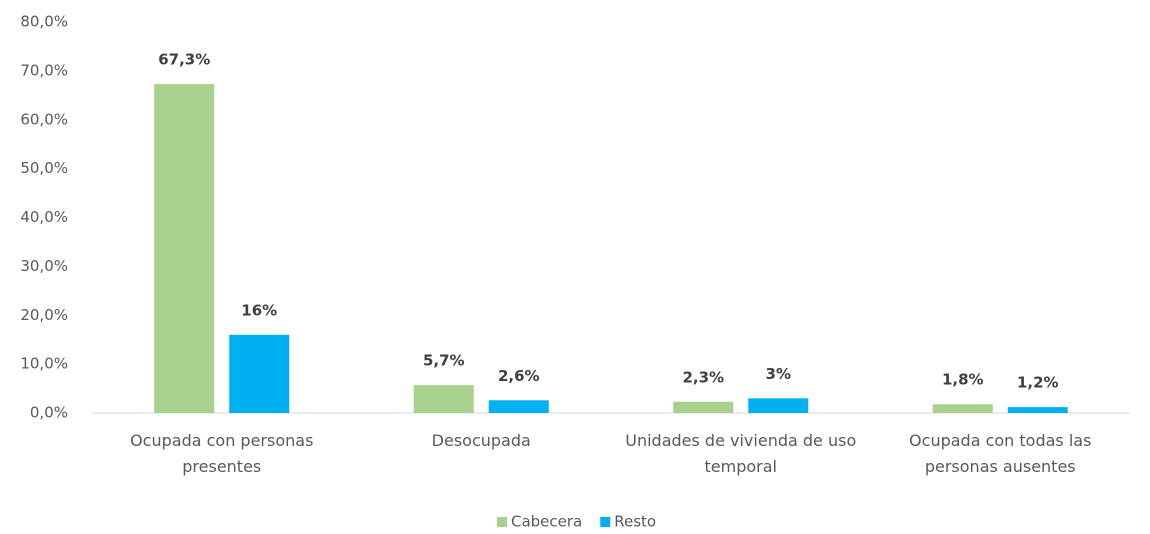 This screenshot has width=1150, height=534. Describe the element at coordinates (44, 266) in the screenshot. I see `y-tick-label: 30,0%` at that location.